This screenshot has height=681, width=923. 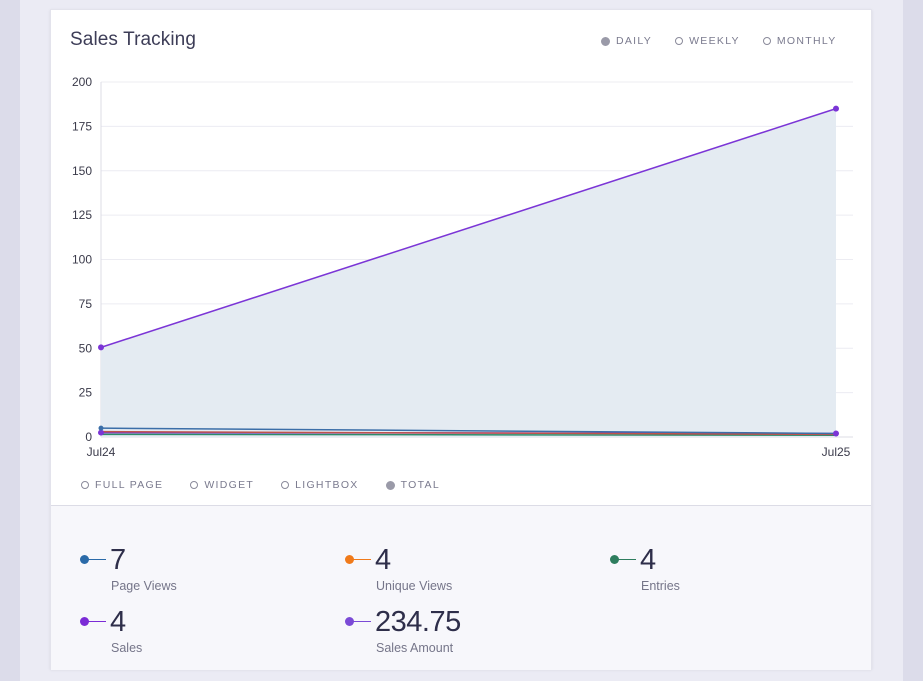 What do you see at coordinates (82, 126) in the screenshot?
I see `y-tick-label: 175` at bounding box center [82, 126].